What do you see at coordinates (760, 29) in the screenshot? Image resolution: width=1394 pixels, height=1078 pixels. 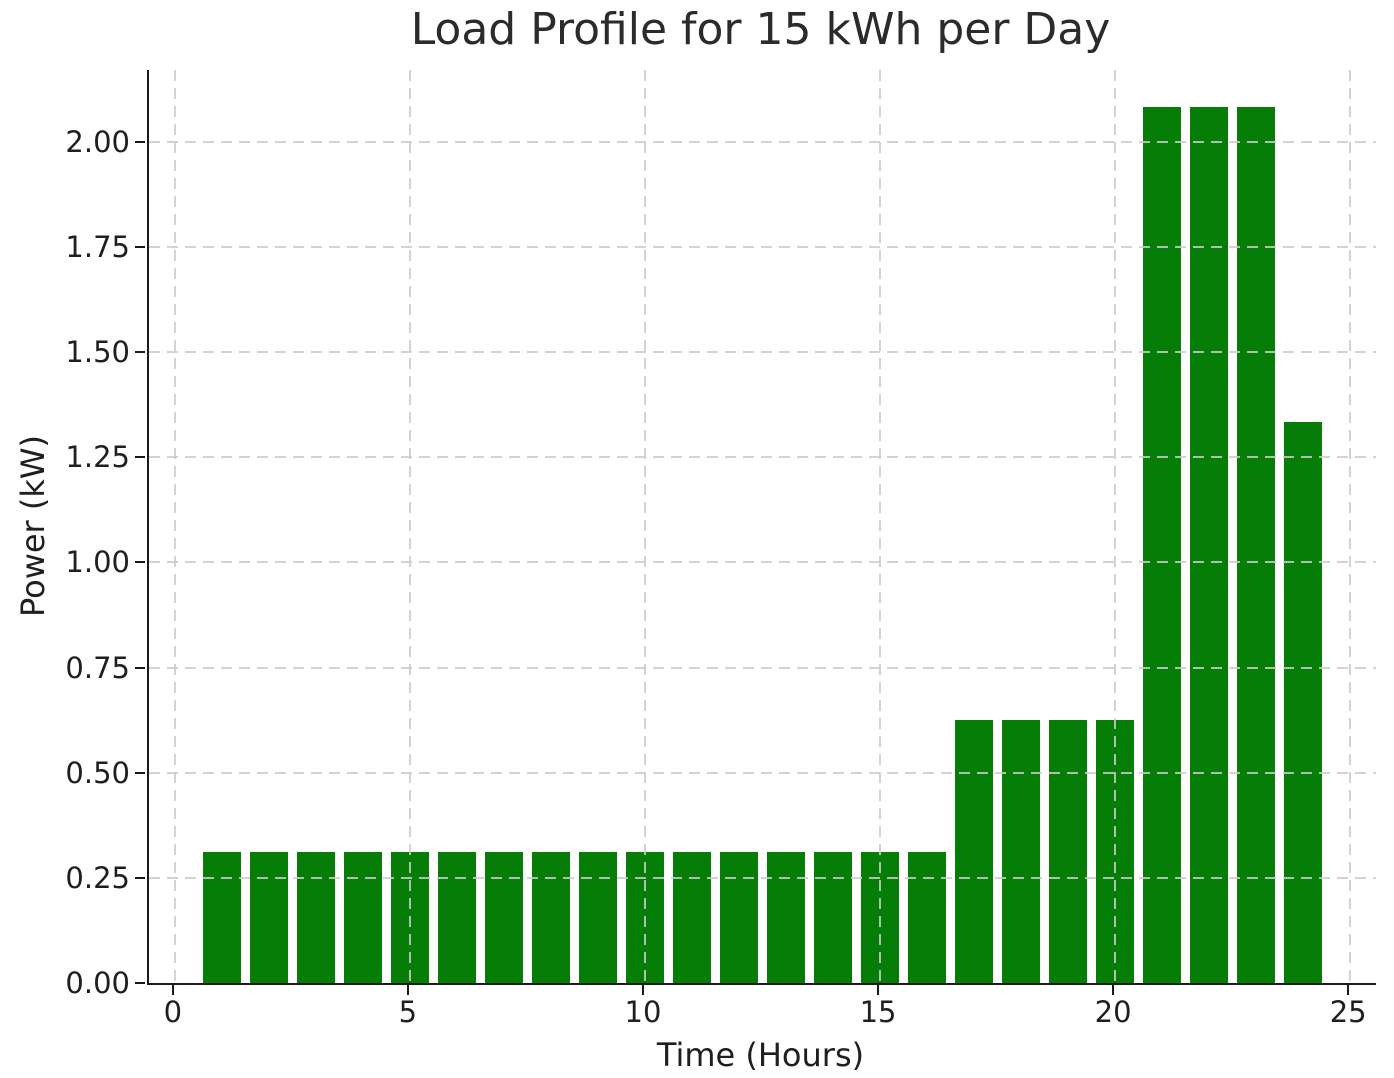 I see `chart-title: Load Profile for 15 kWh per Day` at bounding box center [760, 29].